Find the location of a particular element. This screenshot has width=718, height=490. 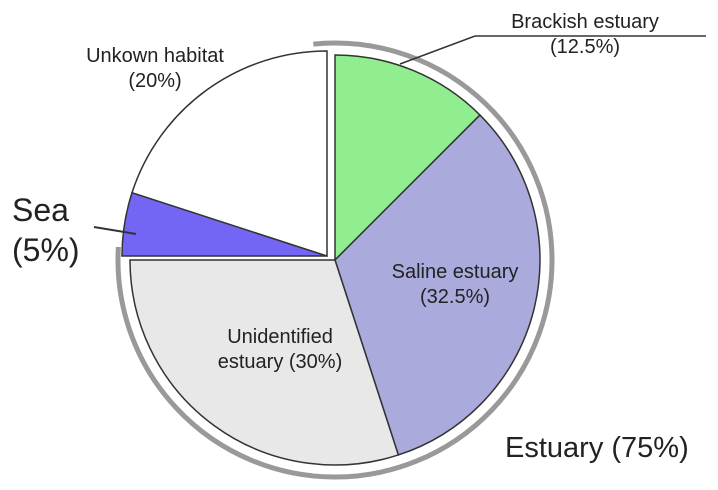

label-text: Estuary (75%) is located at coordinates (597, 448).